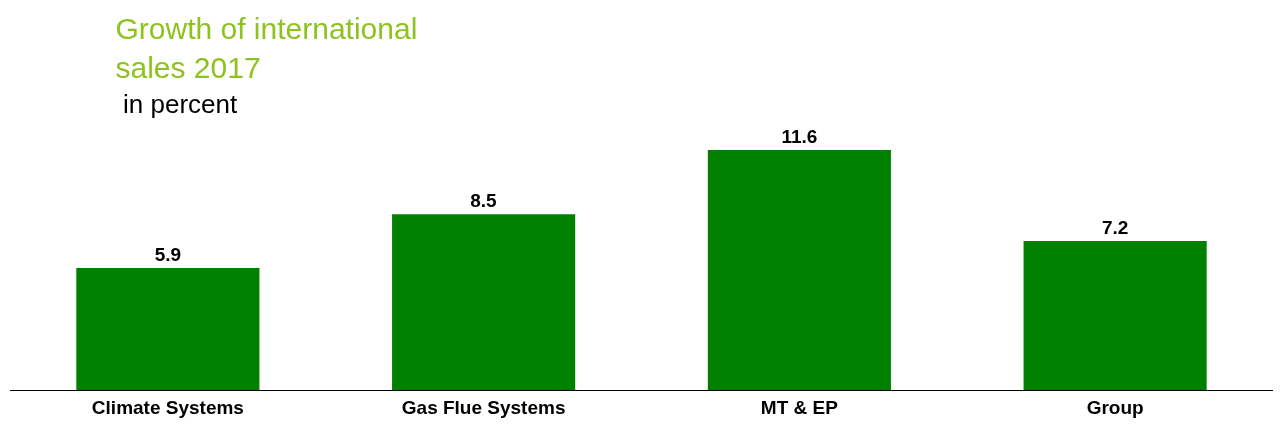  What do you see at coordinates (799, 136) in the screenshot?
I see `data-label: 11.6` at bounding box center [799, 136].